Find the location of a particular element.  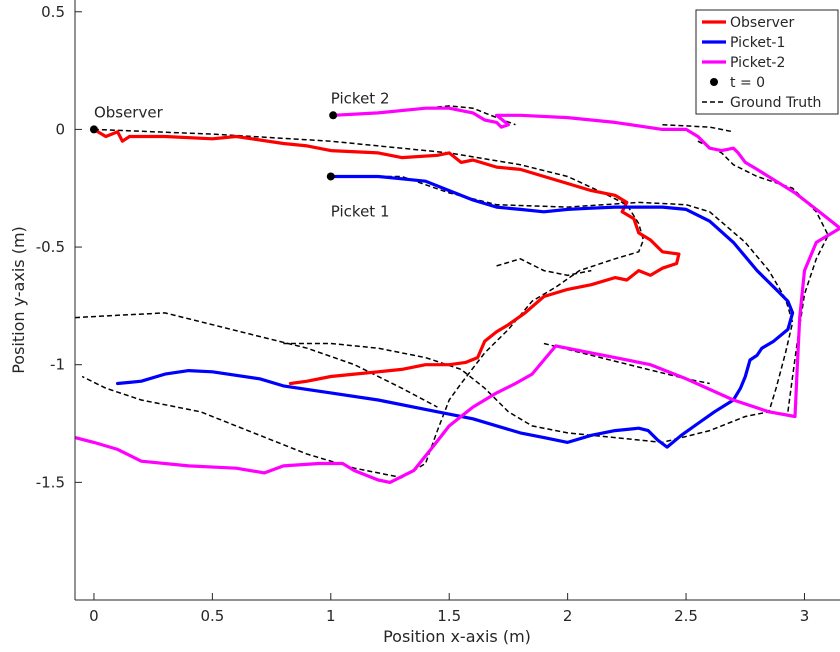

x-tick-label: 2 is located at coordinates (568, 616).